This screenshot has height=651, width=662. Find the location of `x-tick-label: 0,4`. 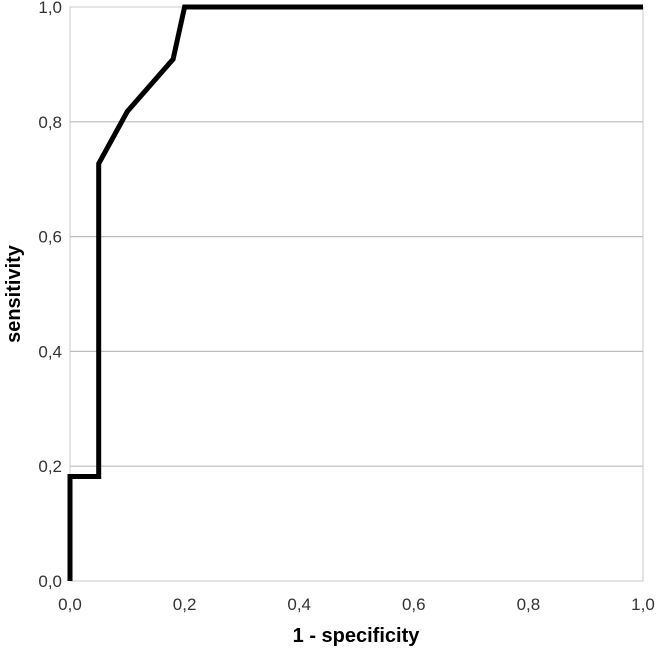

x-tick-label: 0,4 is located at coordinates (299, 604).